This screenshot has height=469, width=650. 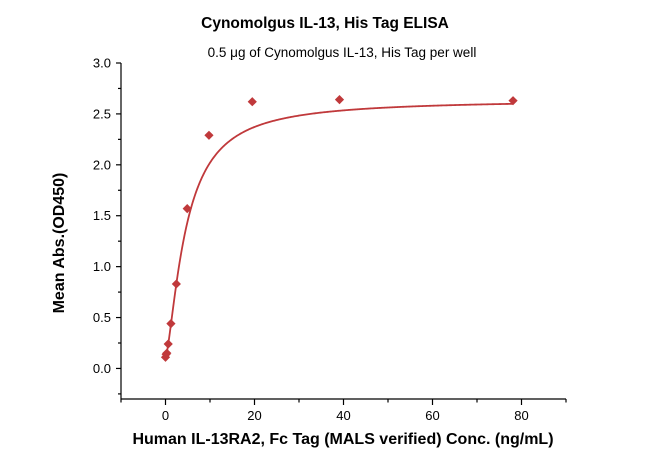 I want to click on x-tick-label: 20, so click(x=254, y=415).